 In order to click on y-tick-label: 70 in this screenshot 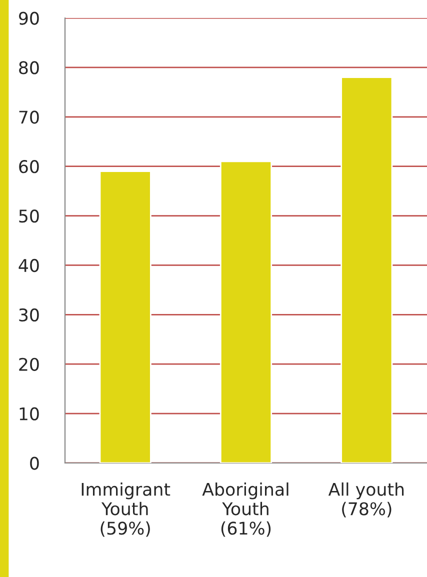, I will do `click(29, 117)`.